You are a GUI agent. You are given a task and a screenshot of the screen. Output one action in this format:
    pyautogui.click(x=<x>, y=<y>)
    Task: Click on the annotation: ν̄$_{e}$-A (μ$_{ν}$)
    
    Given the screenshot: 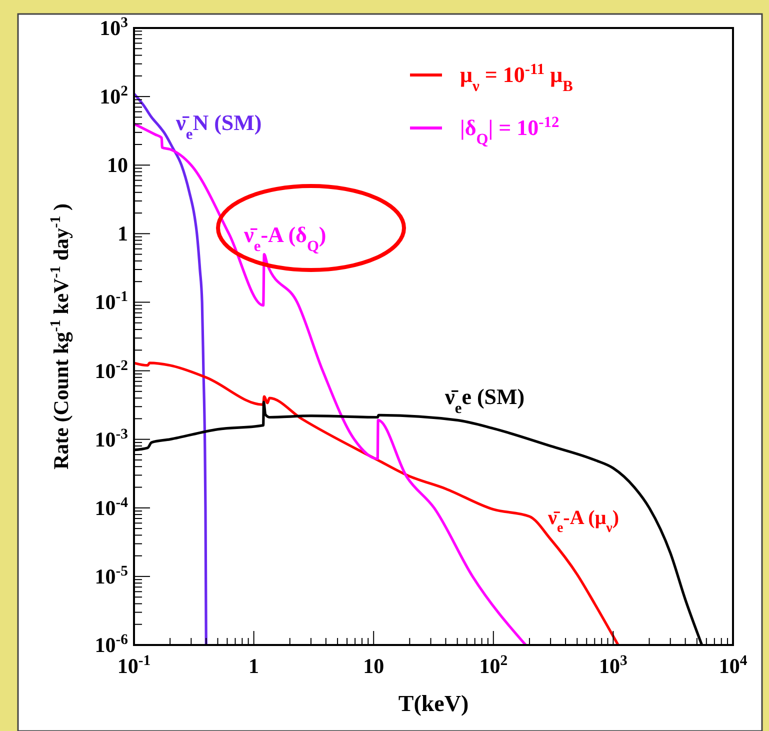 What is the action you would take?
    pyautogui.click(x=583, y=521)
    